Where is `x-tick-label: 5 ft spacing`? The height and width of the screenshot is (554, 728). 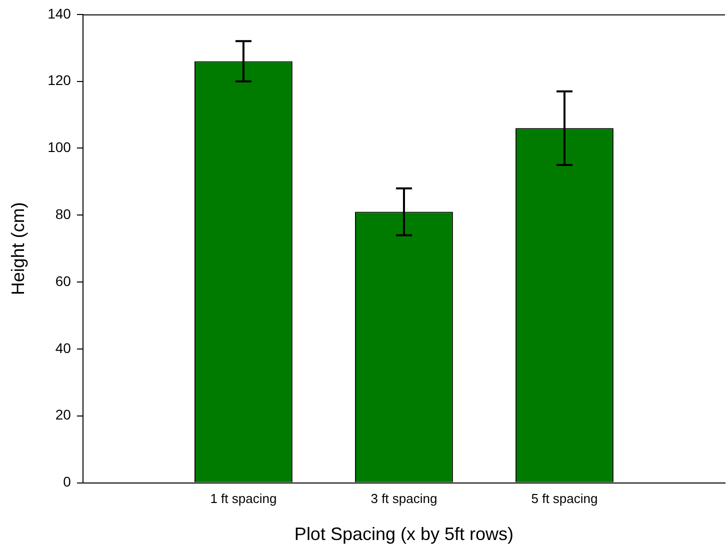
x-tick-label: 5 ft spacing is located at coordinates (564, 498).